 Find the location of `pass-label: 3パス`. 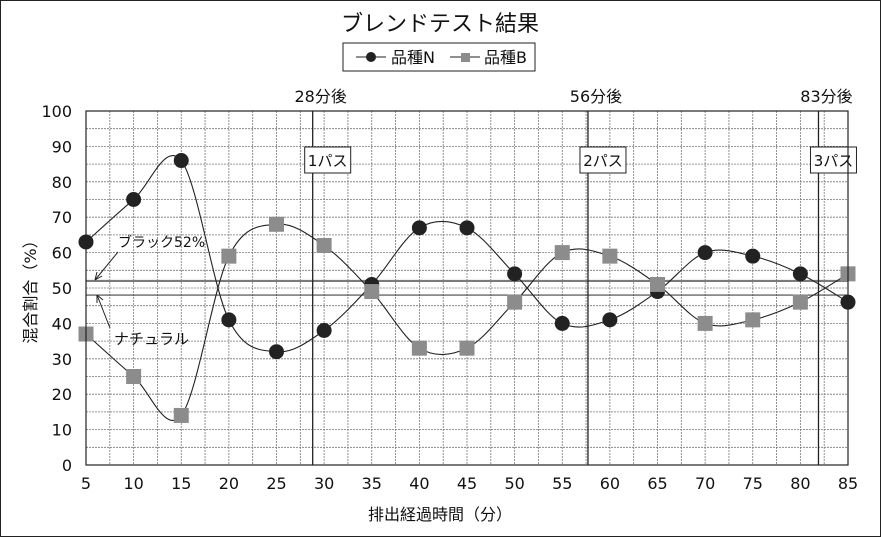

pass-label: 3パス is located at coordinates (834, 161).